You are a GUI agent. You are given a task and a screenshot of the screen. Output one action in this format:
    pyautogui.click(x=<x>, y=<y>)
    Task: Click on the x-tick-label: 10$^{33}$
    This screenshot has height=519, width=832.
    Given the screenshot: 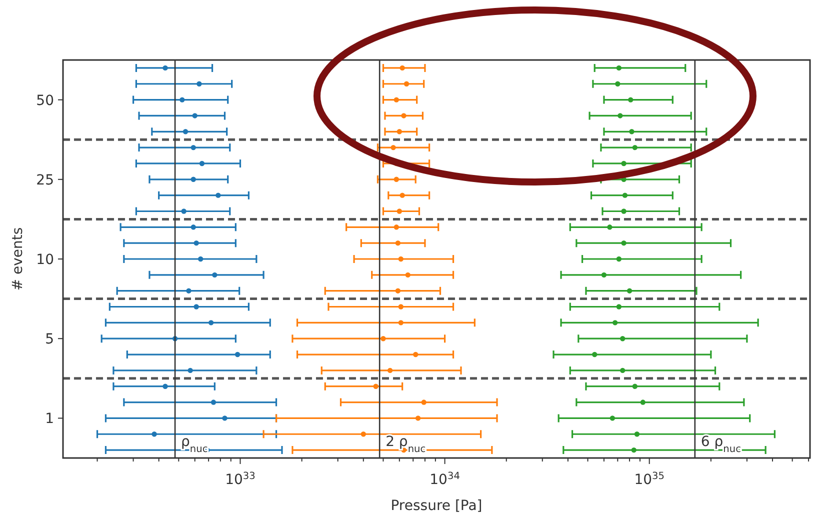 What is the action you would take?
    pyautogui.click(x=240, y=479)
    